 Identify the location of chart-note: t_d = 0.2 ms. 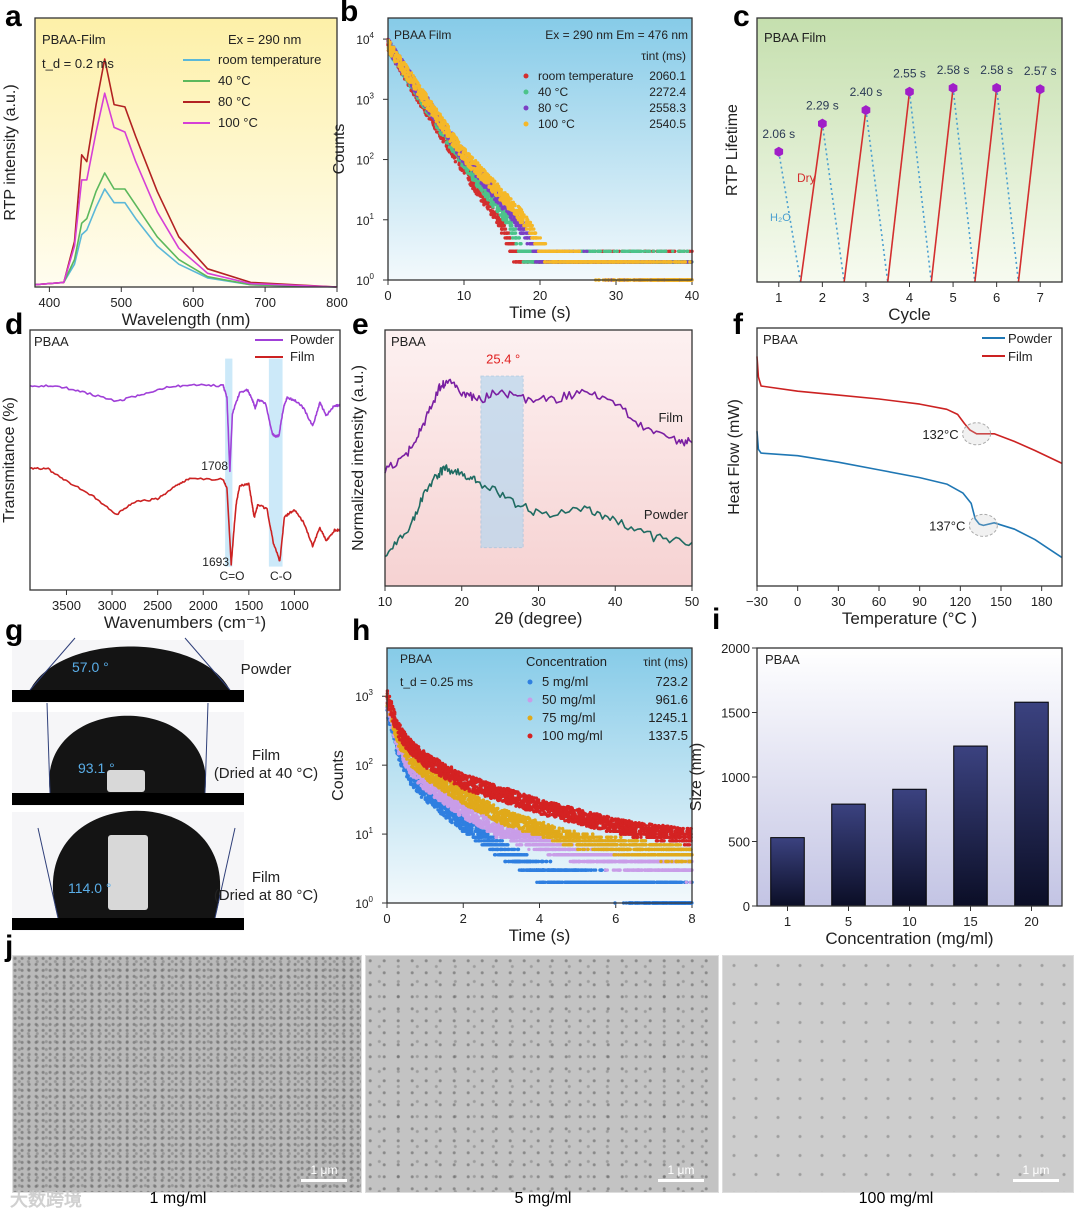
(78, 63).